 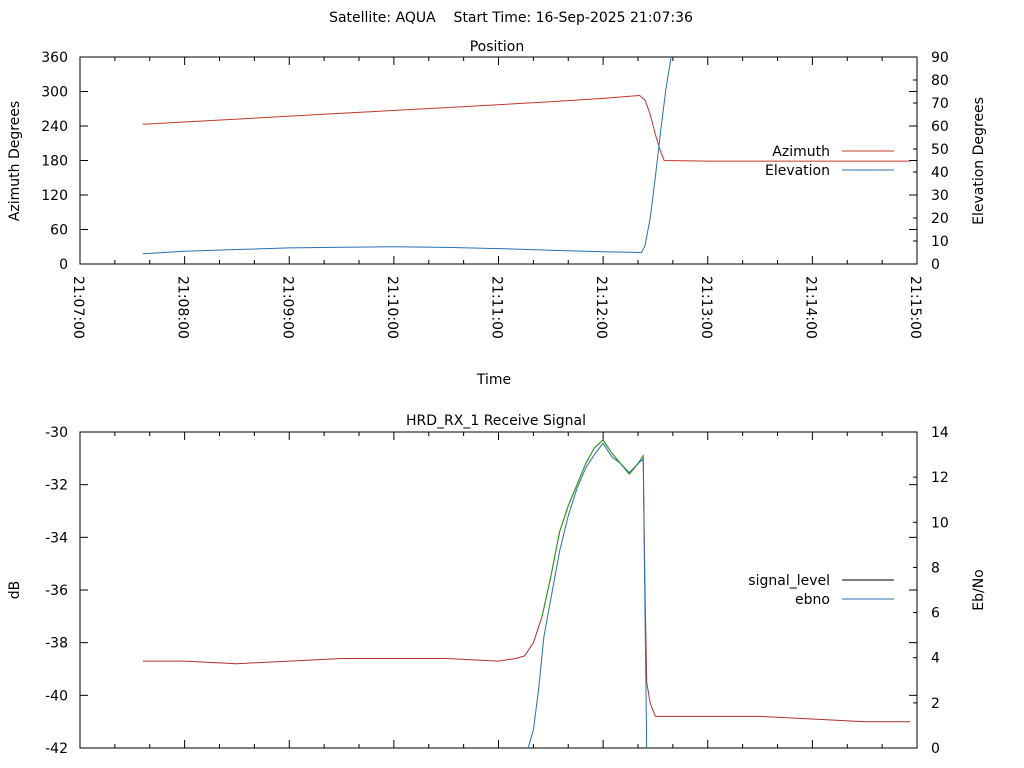 What do you see at coordinates (526, 128) in the screenshot?
I see `position-series-azimuth` at bounding box center [526, 128].